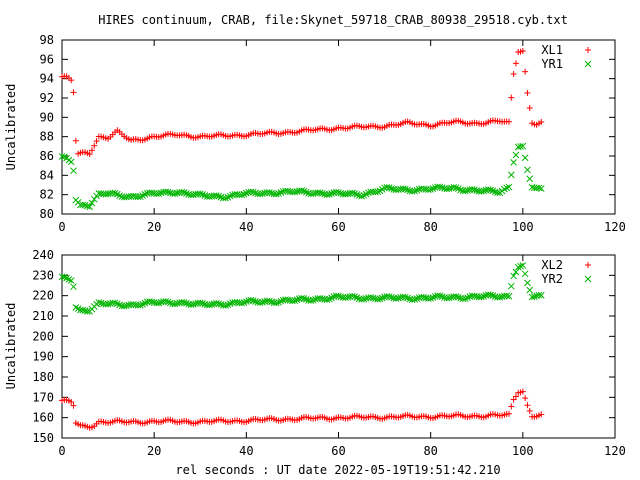  Describe the element at coordinates (588, 265) in the screenshot. I see `legend-marker-xl2` at that location.